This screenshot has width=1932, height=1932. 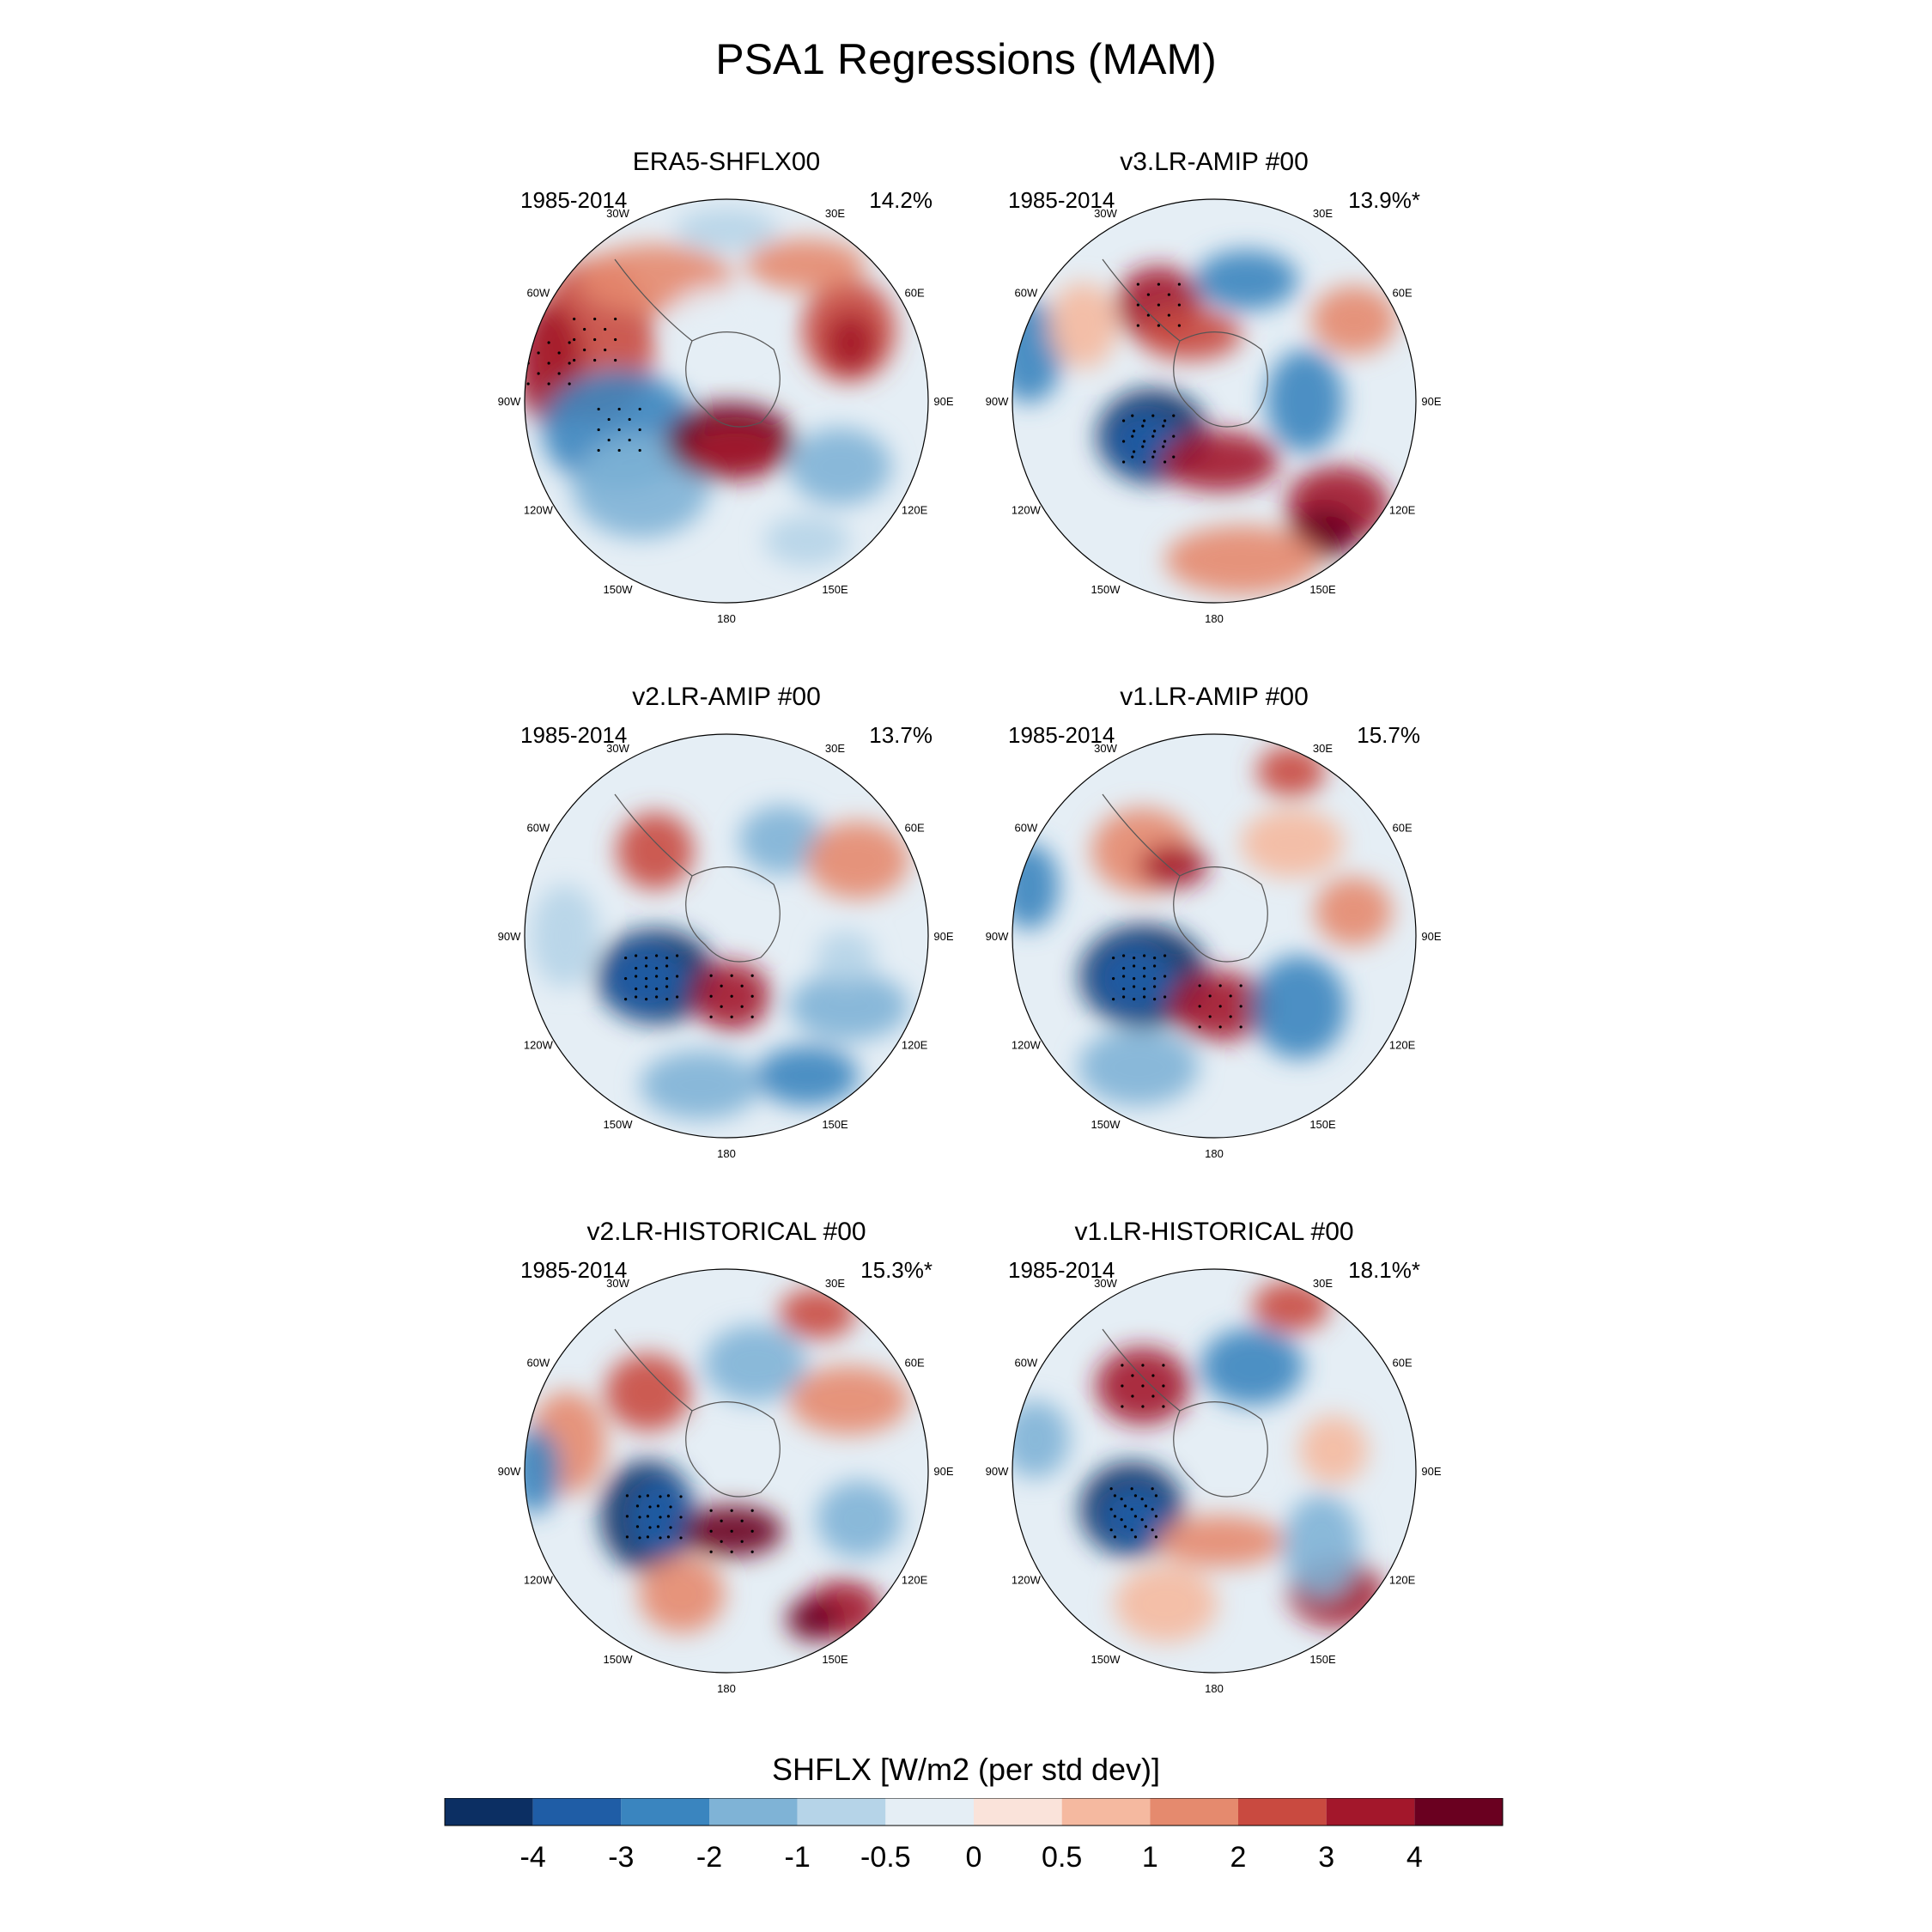 What do you see at coordinates (1214, 1232) in the screenshot?
I see `panel-title: v1.LR-HISTORICAL #00` at bounding box center [1214, 1232].